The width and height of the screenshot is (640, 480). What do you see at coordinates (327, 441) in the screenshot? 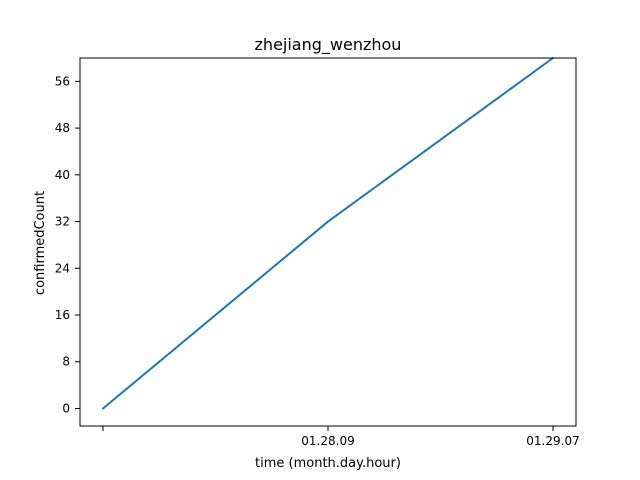
I see `x-tick-label: 01.28.09` at bounding box center [327, 441].